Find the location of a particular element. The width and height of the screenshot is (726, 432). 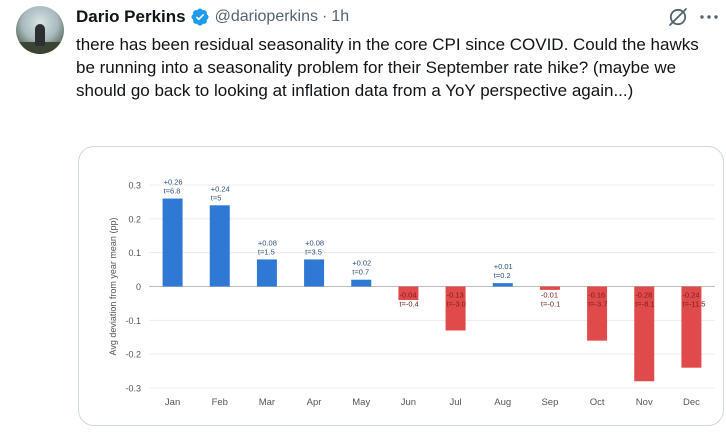

t-stat-label: t=0.2 is located at coordinates (502, 275).